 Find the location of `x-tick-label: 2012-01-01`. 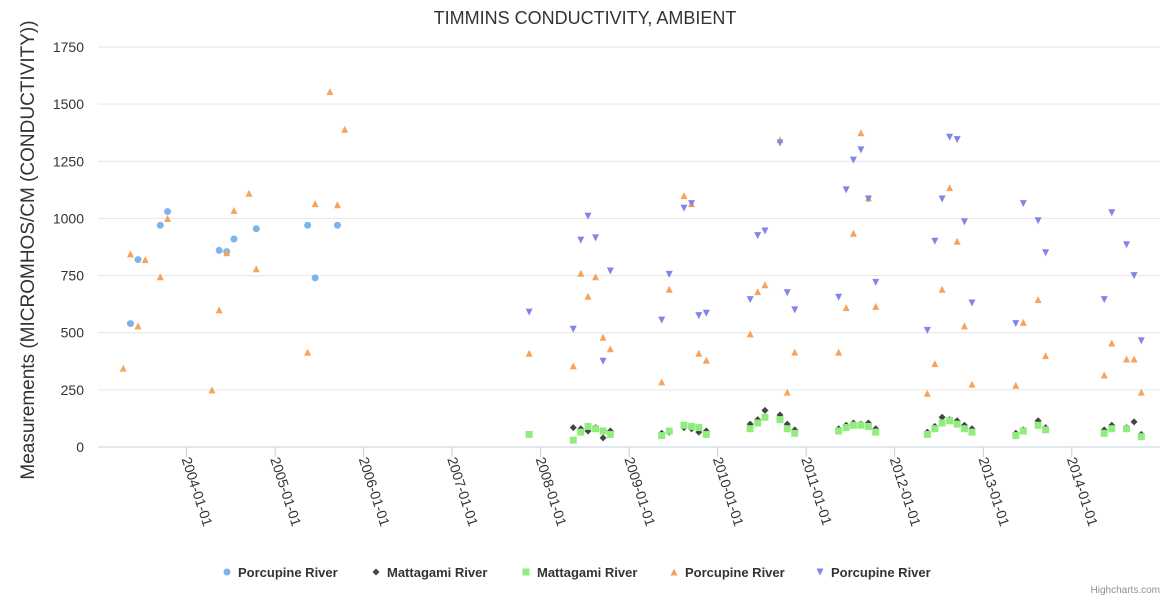

x-tick-label: 2012-01-01 is located at coordinates (905, 491).